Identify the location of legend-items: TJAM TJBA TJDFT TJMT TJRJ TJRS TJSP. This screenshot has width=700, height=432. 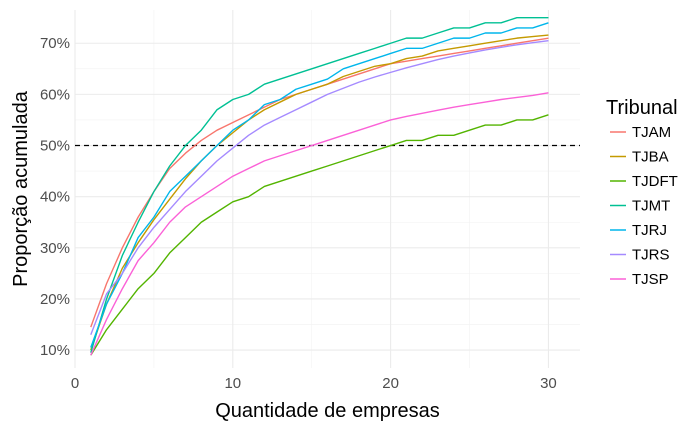
(644, 206).